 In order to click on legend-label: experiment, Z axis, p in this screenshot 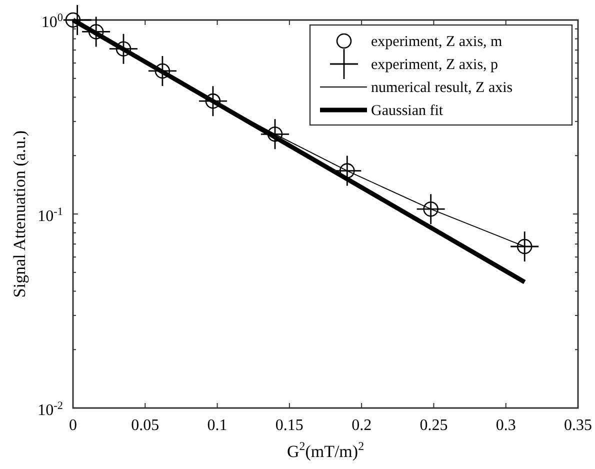, I will do `click(434, 65)`.